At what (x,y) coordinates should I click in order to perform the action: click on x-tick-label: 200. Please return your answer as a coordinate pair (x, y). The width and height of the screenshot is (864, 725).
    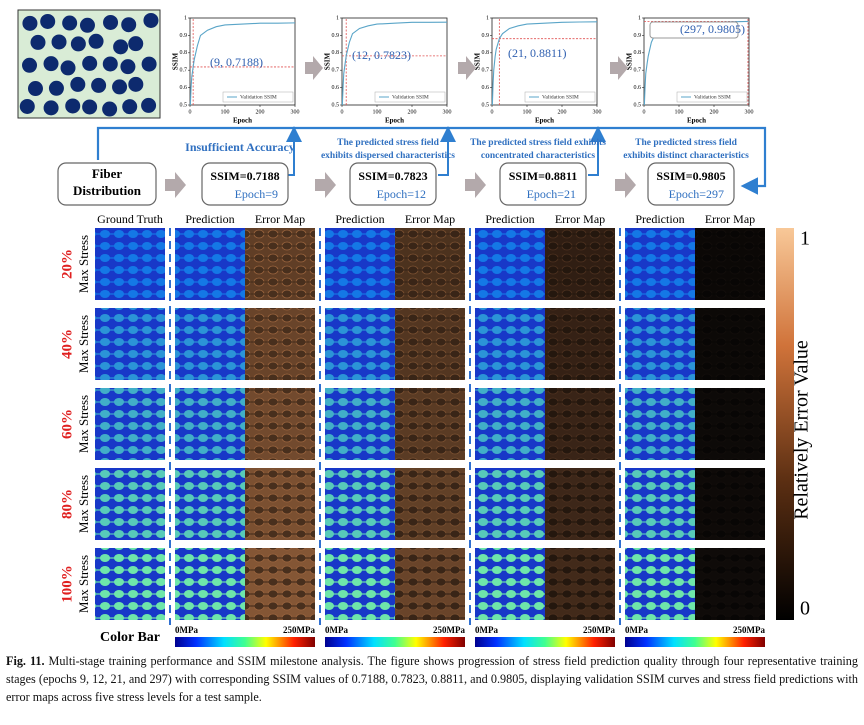
    Looking at the image, I should click on (562, 112).